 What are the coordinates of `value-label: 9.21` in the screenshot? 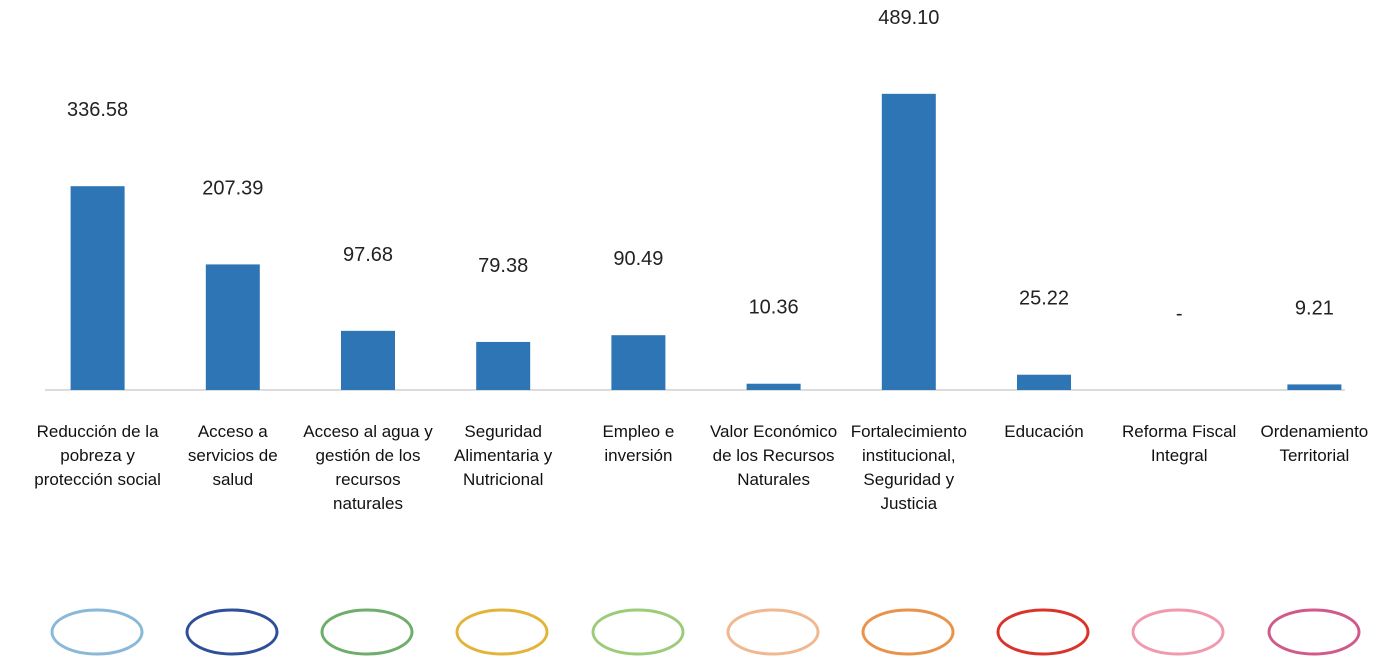 It's located at (1314, 308).